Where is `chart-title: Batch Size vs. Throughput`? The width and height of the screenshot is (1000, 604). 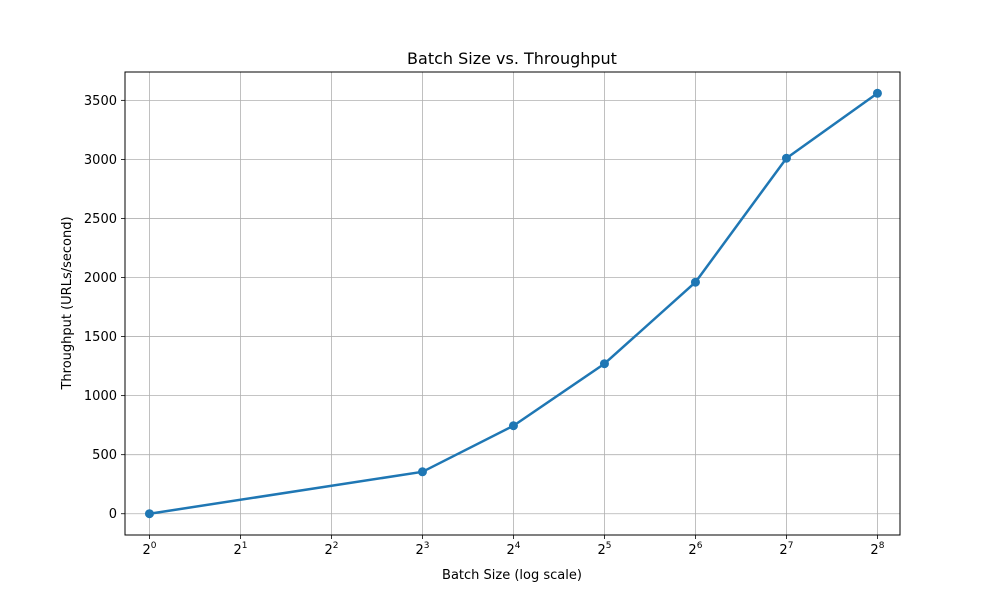 chart-title: Batch Size vs. Throughput is located at coordinates (512, 58).